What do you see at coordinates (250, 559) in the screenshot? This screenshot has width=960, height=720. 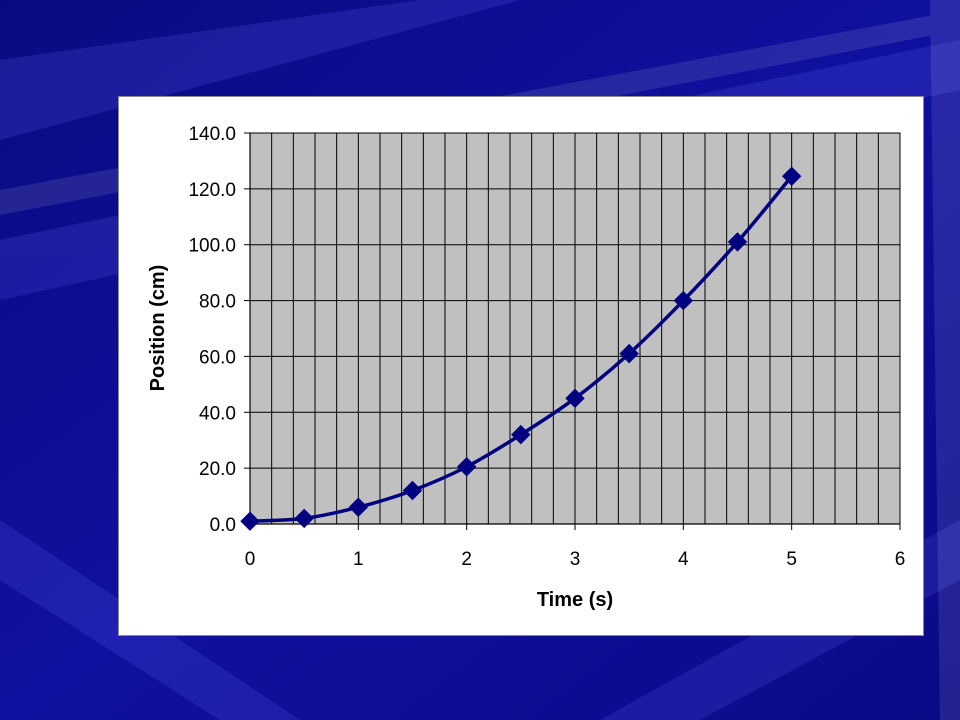 I see `x-tick-label: 0` at bounding box center [250, 559].